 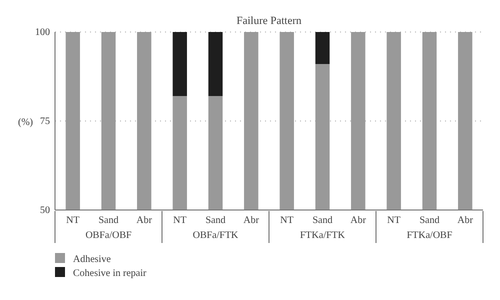 What do you see at coordinates (42, 32) in the screenshot?
I see `y-tick-label: 100` at bounding box center [42, 32].